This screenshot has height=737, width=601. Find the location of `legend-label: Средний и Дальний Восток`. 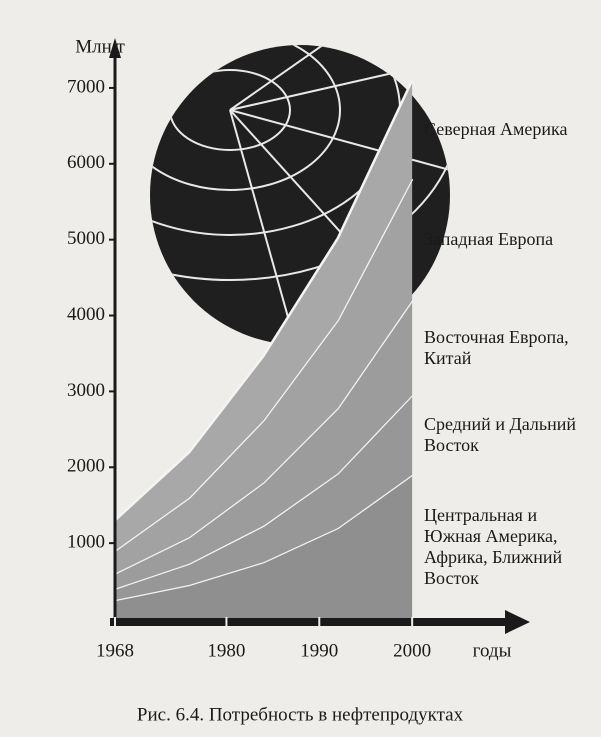

legend-label: Средний и Дальний Восток is located at coordinates (500, 435).